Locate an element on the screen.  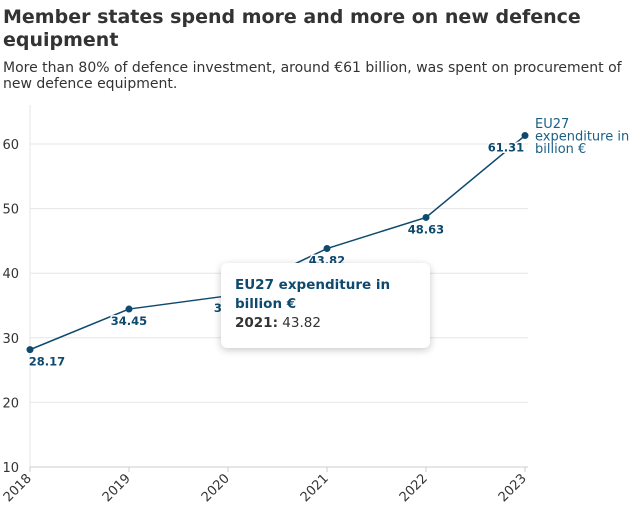
tooltip-value: 43.82 is located at coordinates (301, 323).